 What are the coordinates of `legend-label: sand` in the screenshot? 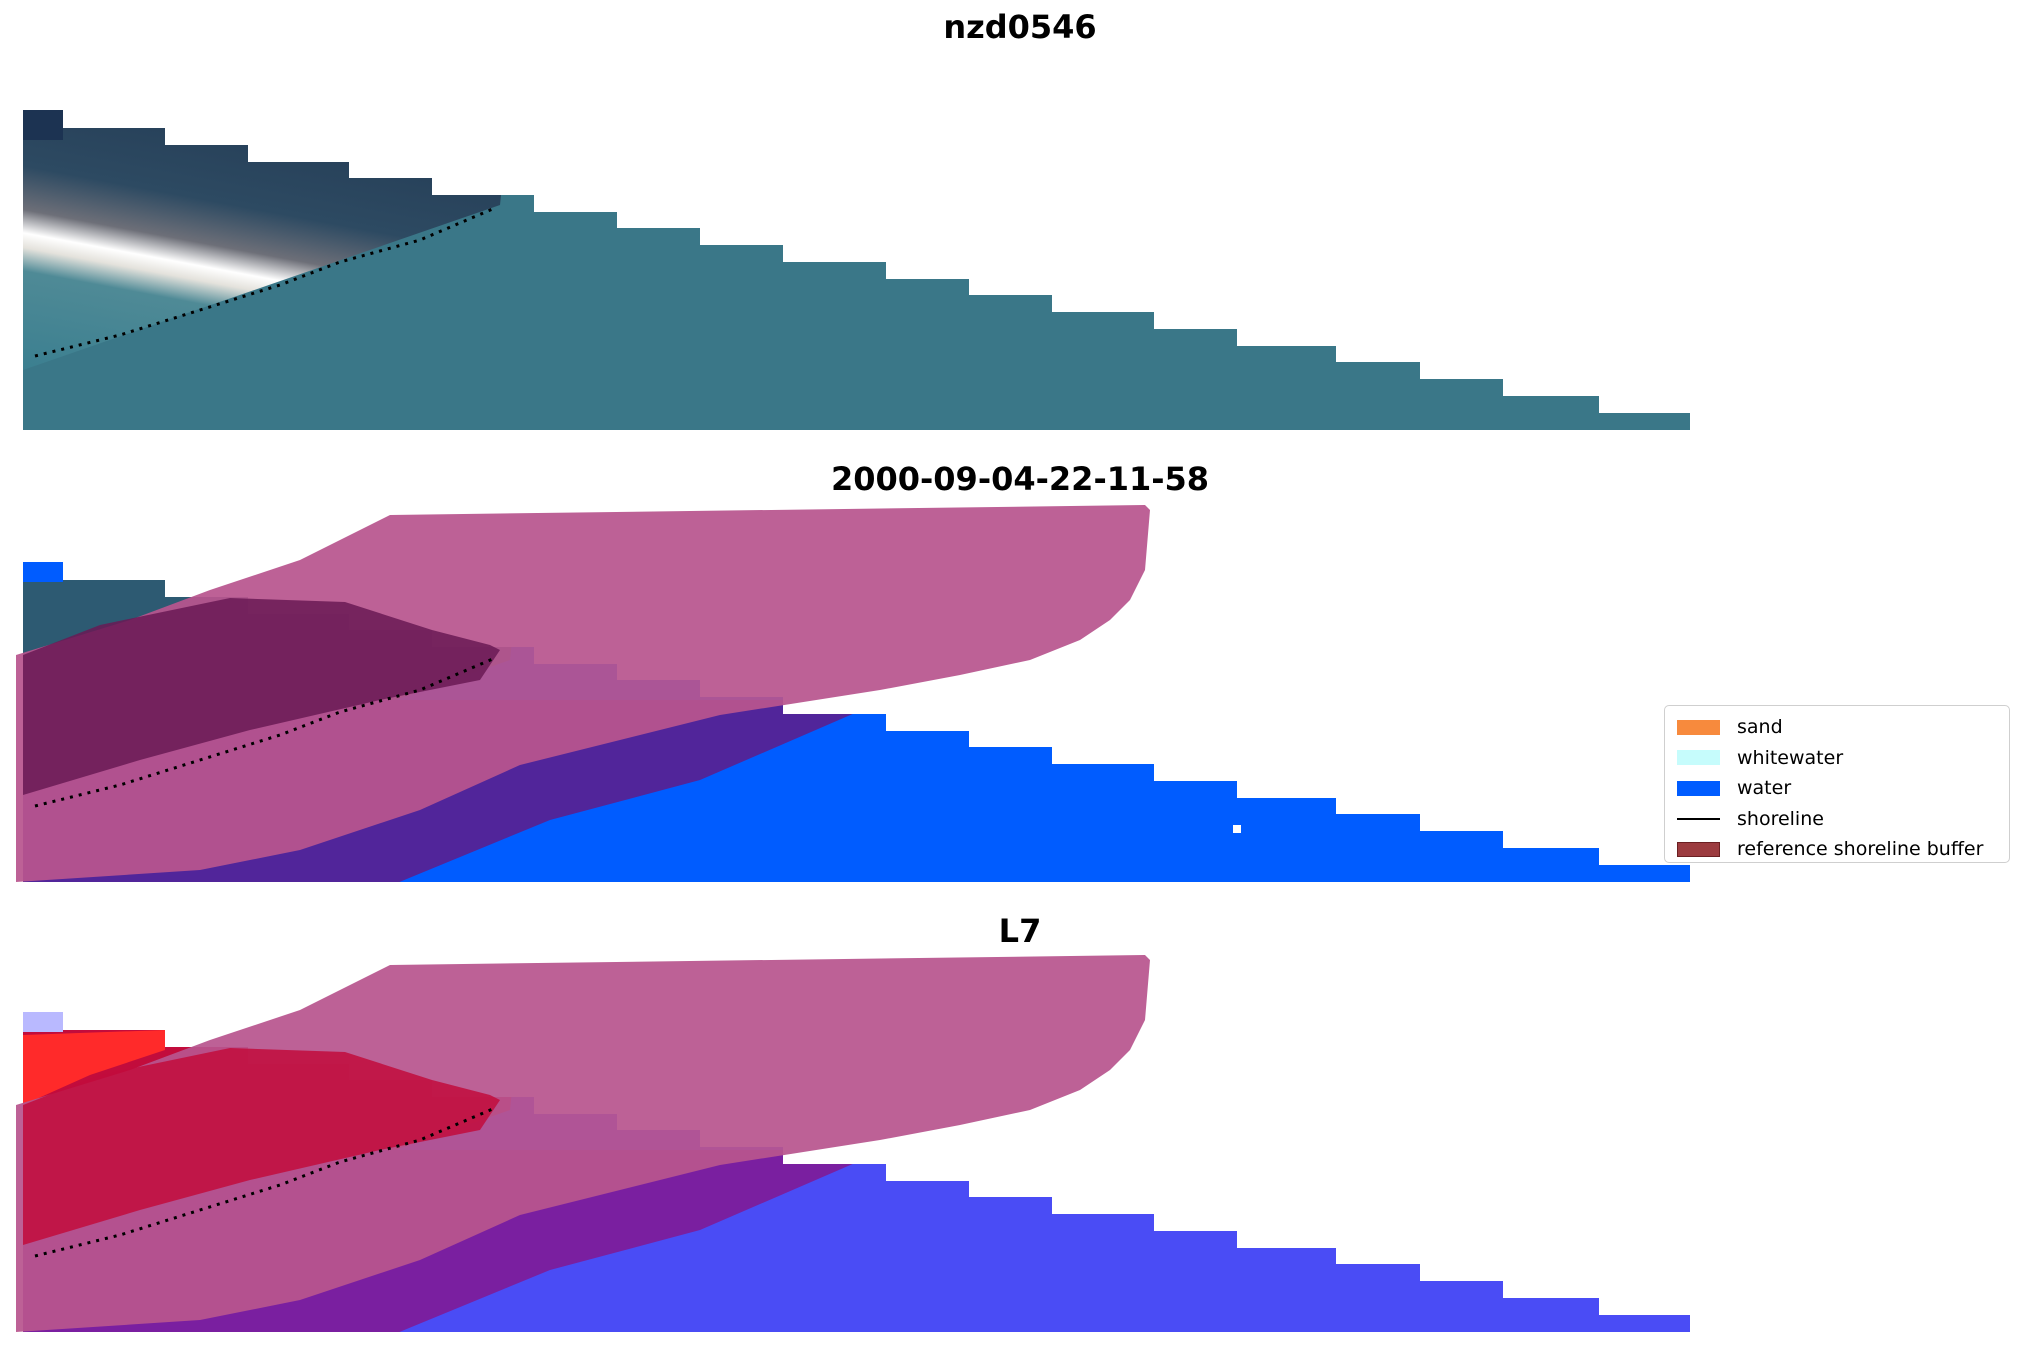 It's located at (1760, 727).